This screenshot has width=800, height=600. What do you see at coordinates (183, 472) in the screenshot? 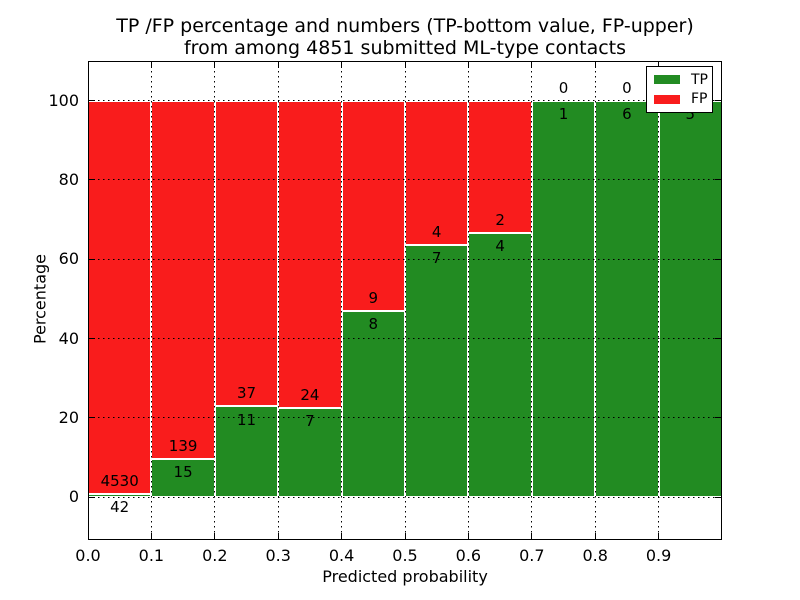
I see `bar-tp-count-label: 15` at bounding box center [183, 472].